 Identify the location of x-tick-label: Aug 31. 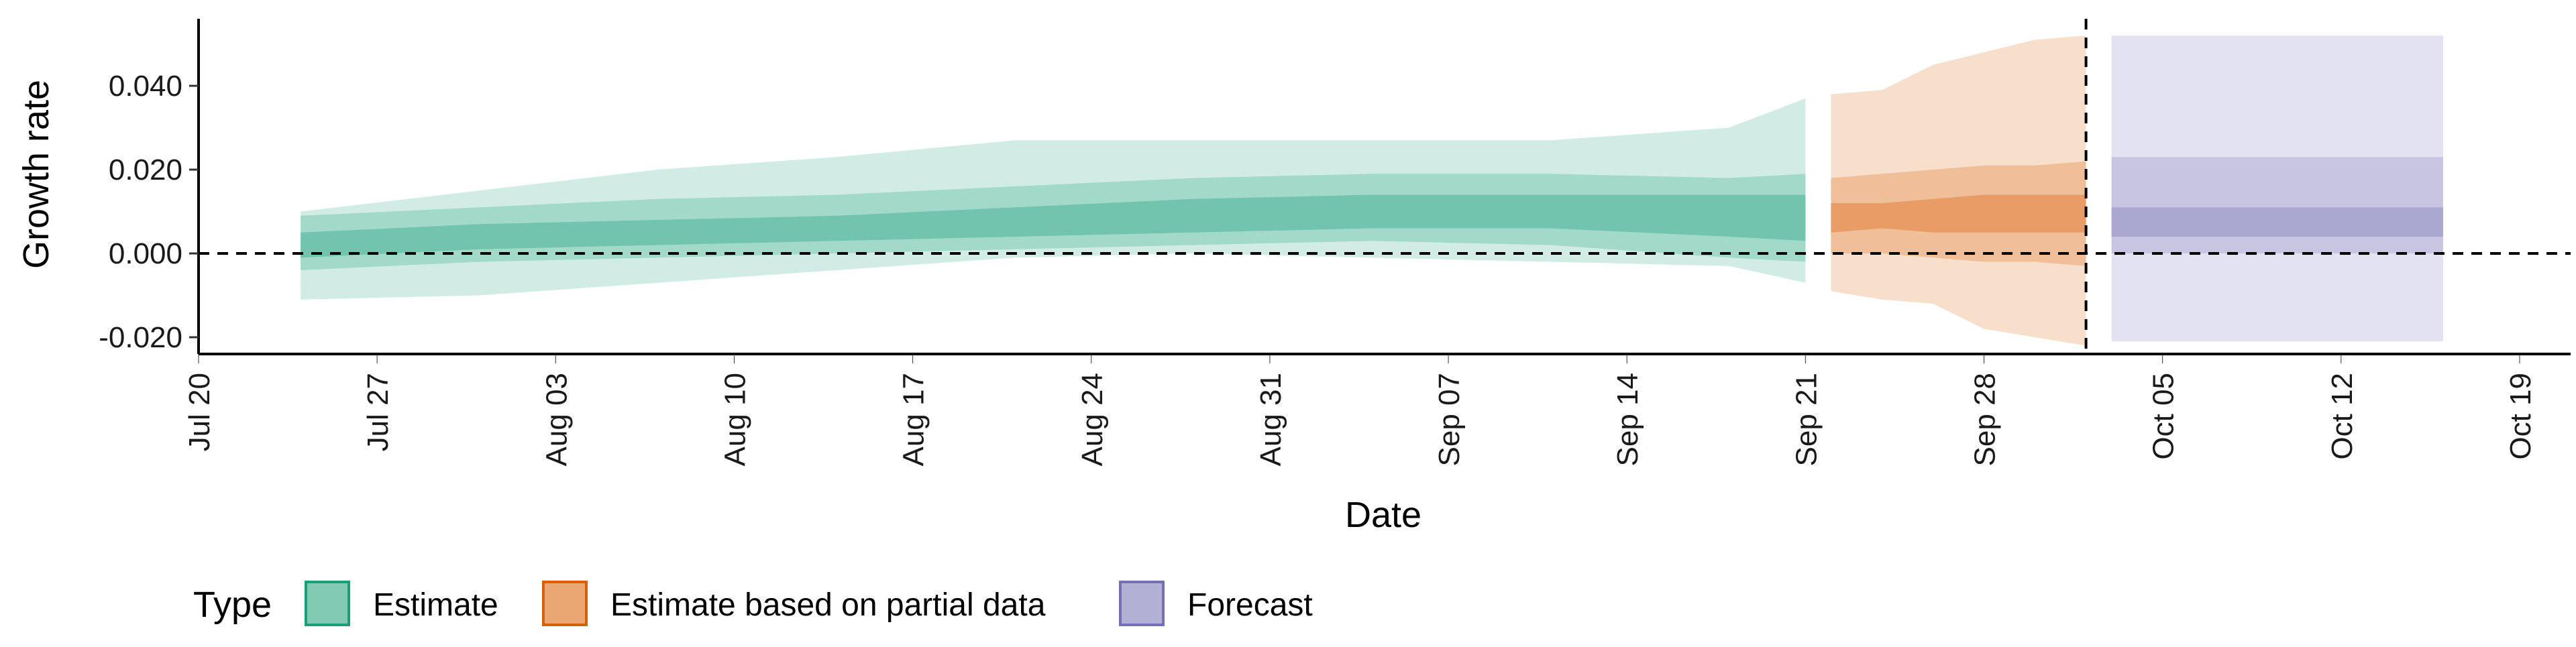
(1270, 420).